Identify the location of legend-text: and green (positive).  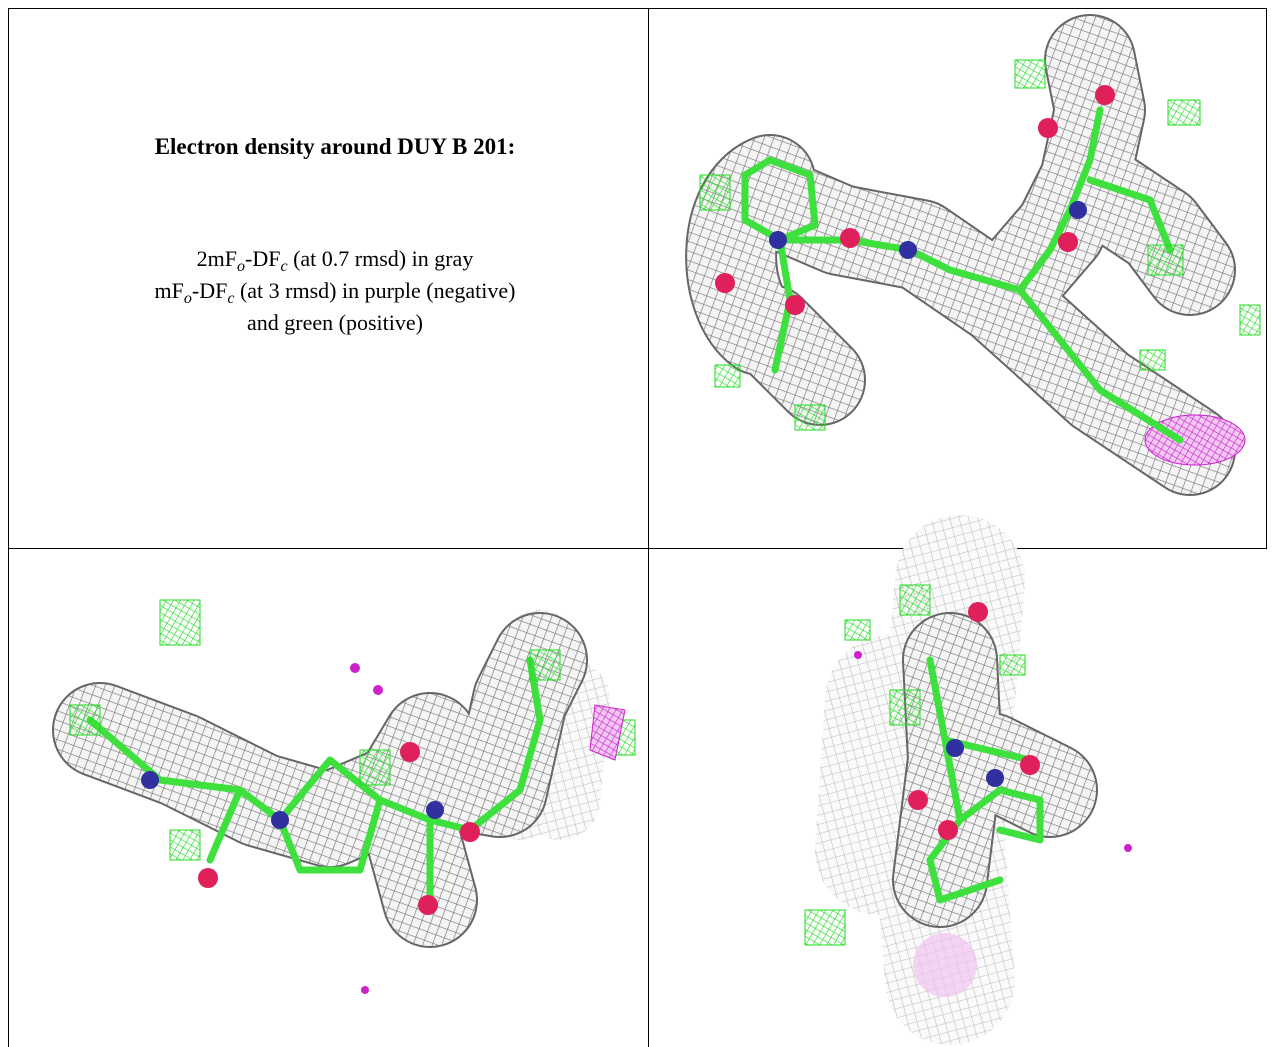
(335, 322).